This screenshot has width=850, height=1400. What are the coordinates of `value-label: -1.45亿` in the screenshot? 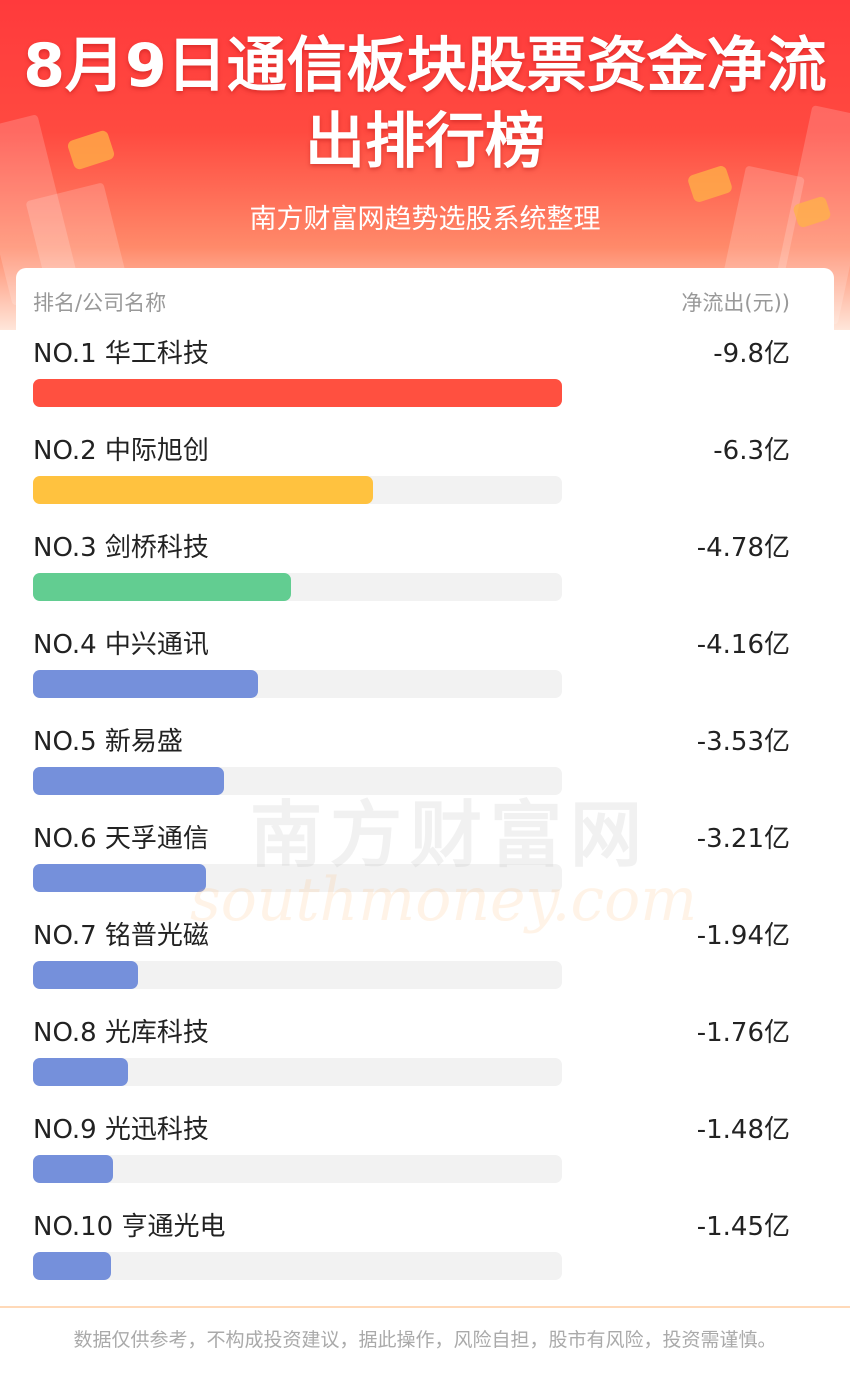 It's located at (743, 1227).